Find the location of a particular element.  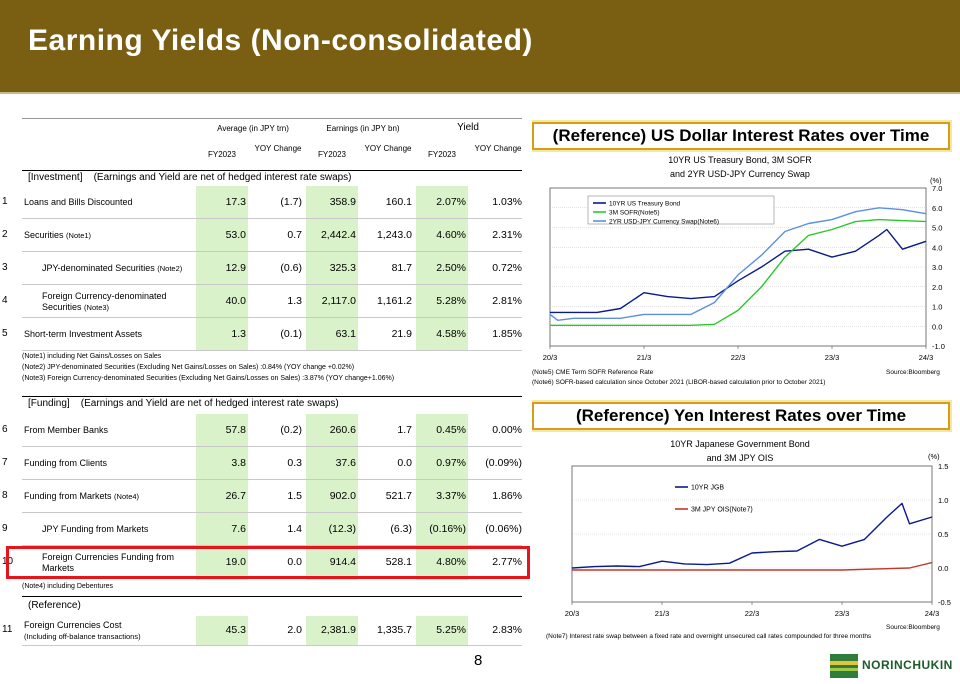

row-label-text: Funding from Clients is located at coordinates (66, 462).